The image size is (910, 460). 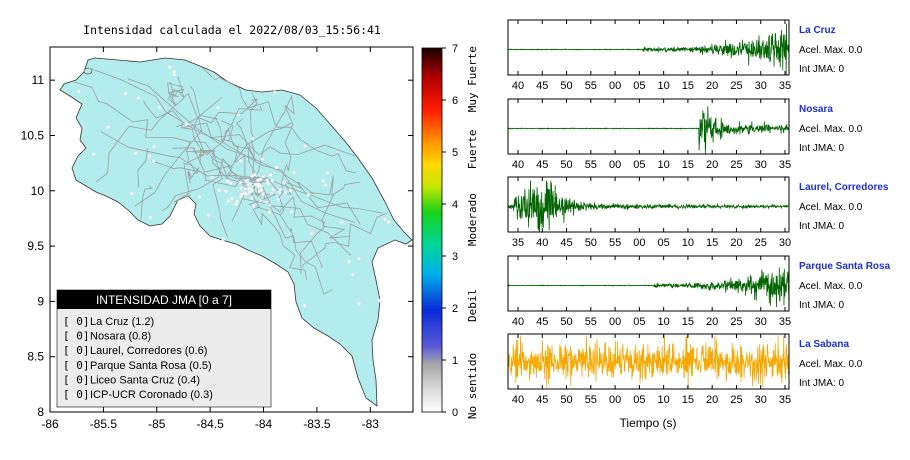 I want to click on colorbar-category-label: Fuerte, so click(x=472, y=150).